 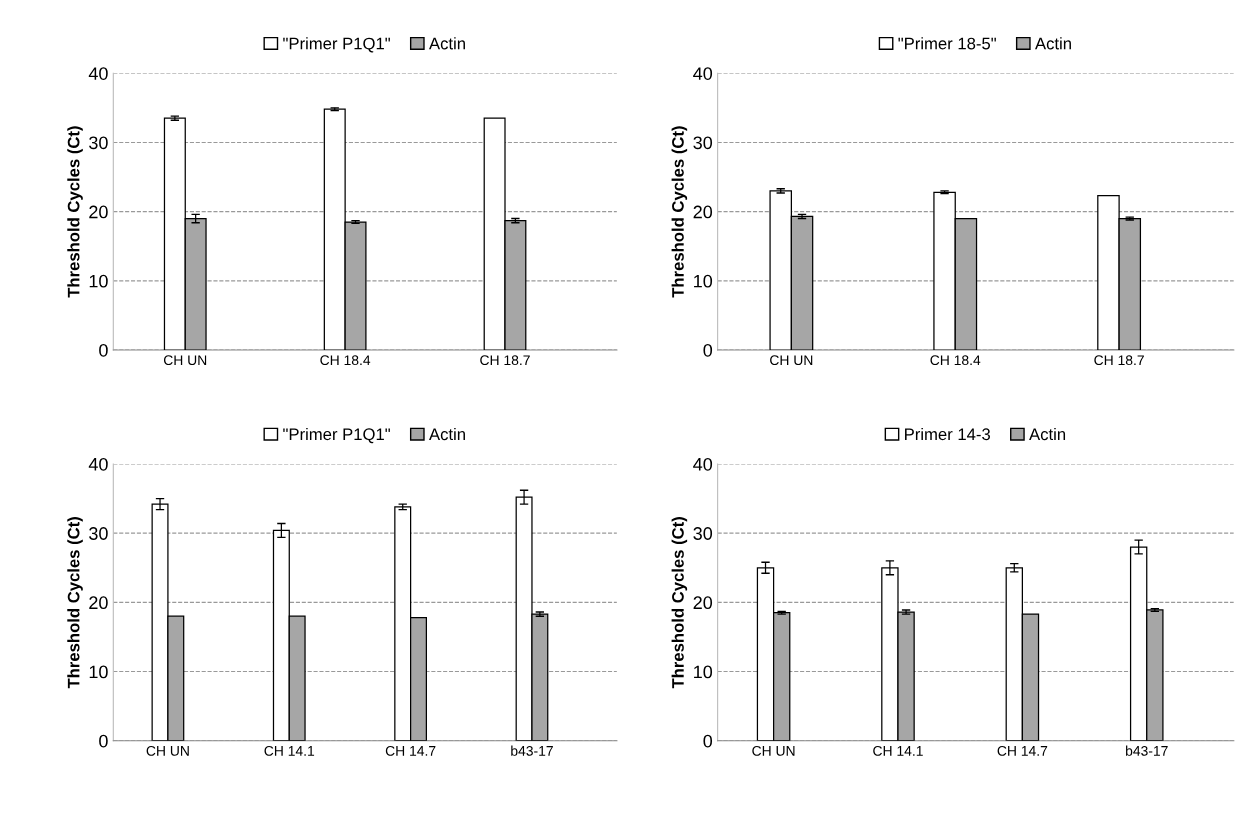 What do you see at coordinates (947, 43) in the screenshot?
I see `legend-label: "Primer 18-5"` at bounding box center [947, 43].